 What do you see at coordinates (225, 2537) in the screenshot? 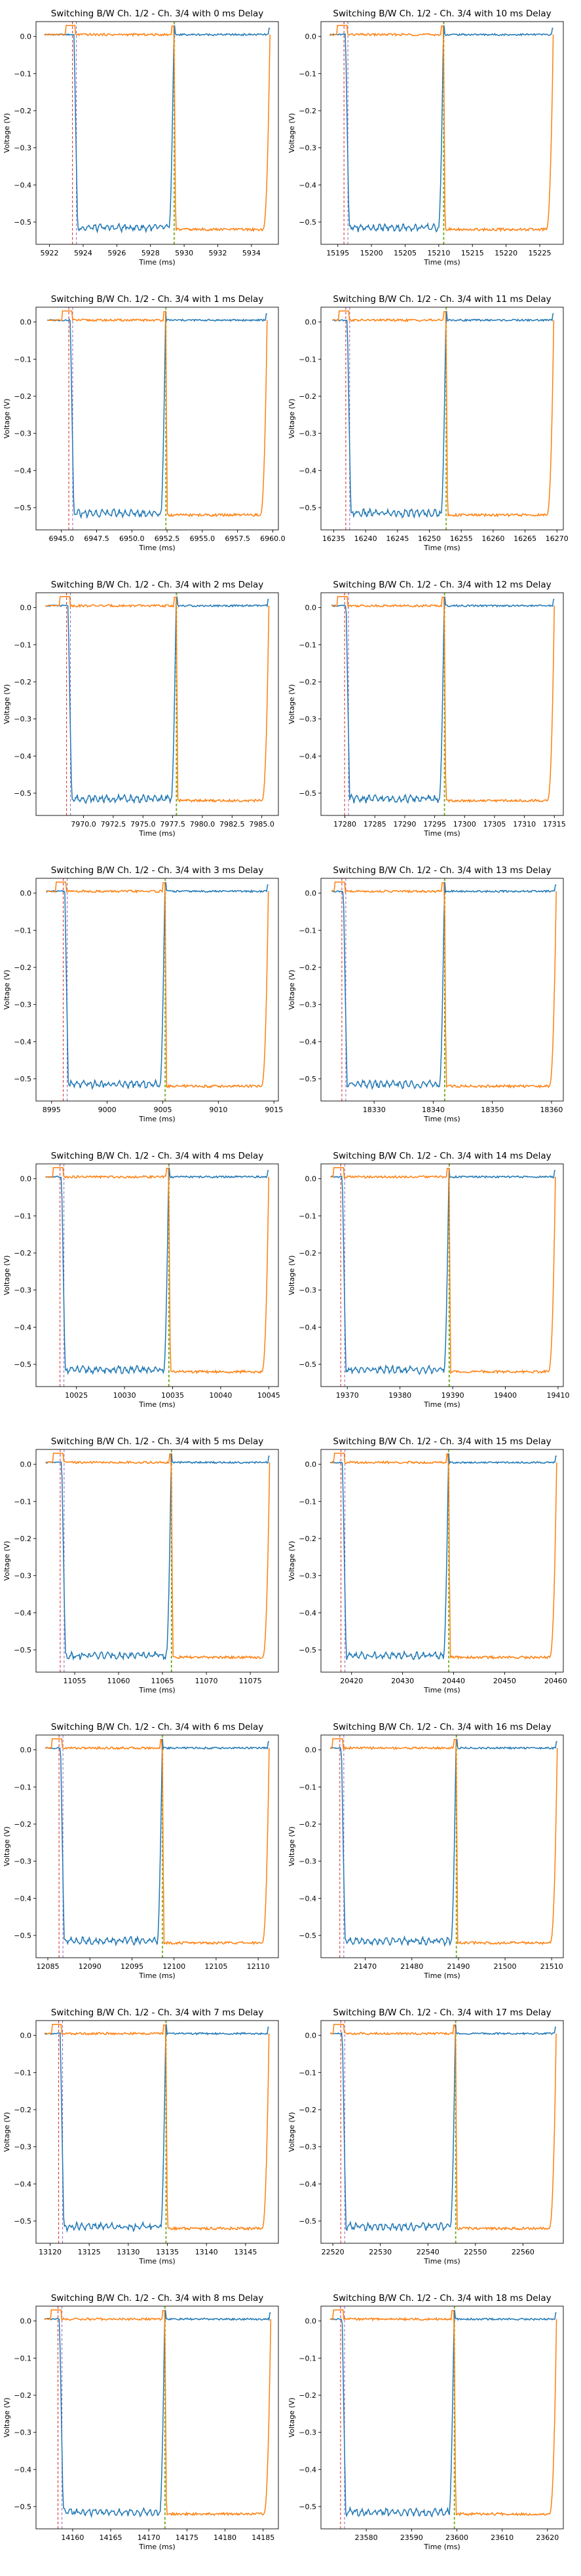
I see `x-tick-label: 14180` at bounding box center [225, 2537].